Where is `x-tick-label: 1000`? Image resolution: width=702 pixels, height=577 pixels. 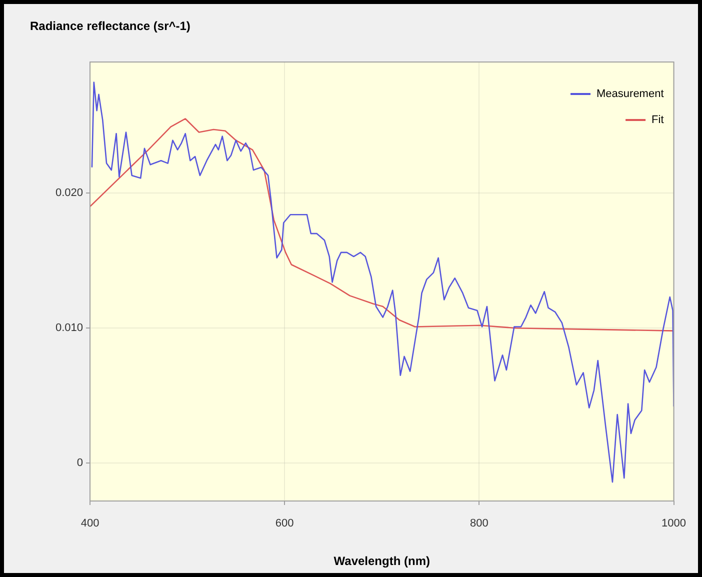 x-tick-label: 1000 is located at coordinates (674, 524).